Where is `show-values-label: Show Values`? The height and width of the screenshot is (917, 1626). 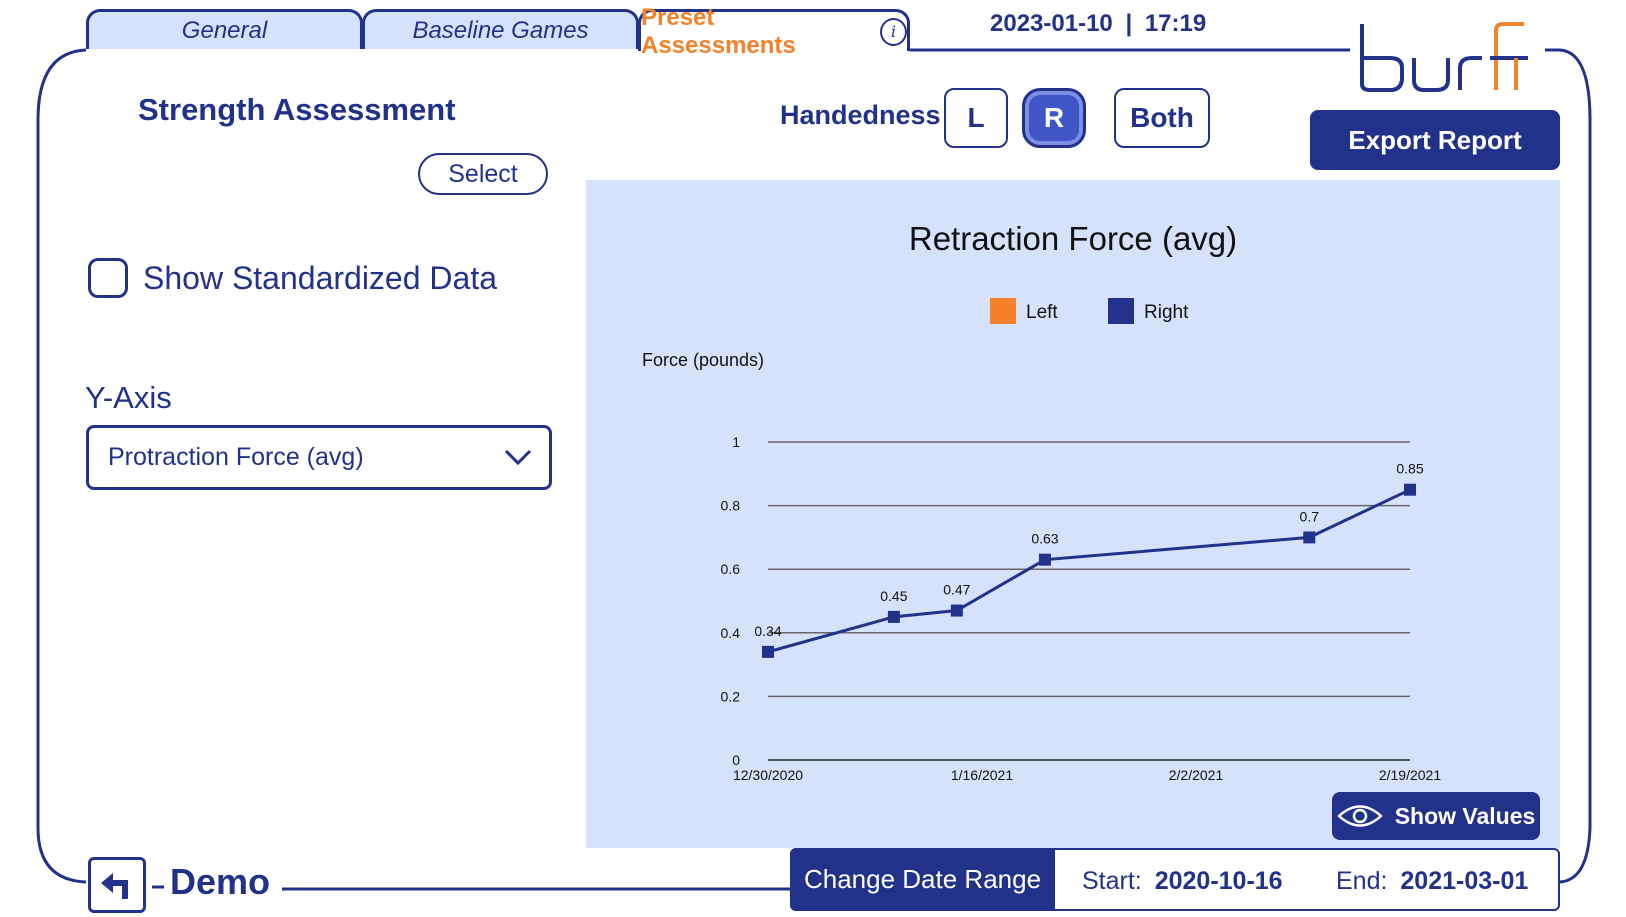
show-values-label: Show Values is located at coordinates (1465, 815).